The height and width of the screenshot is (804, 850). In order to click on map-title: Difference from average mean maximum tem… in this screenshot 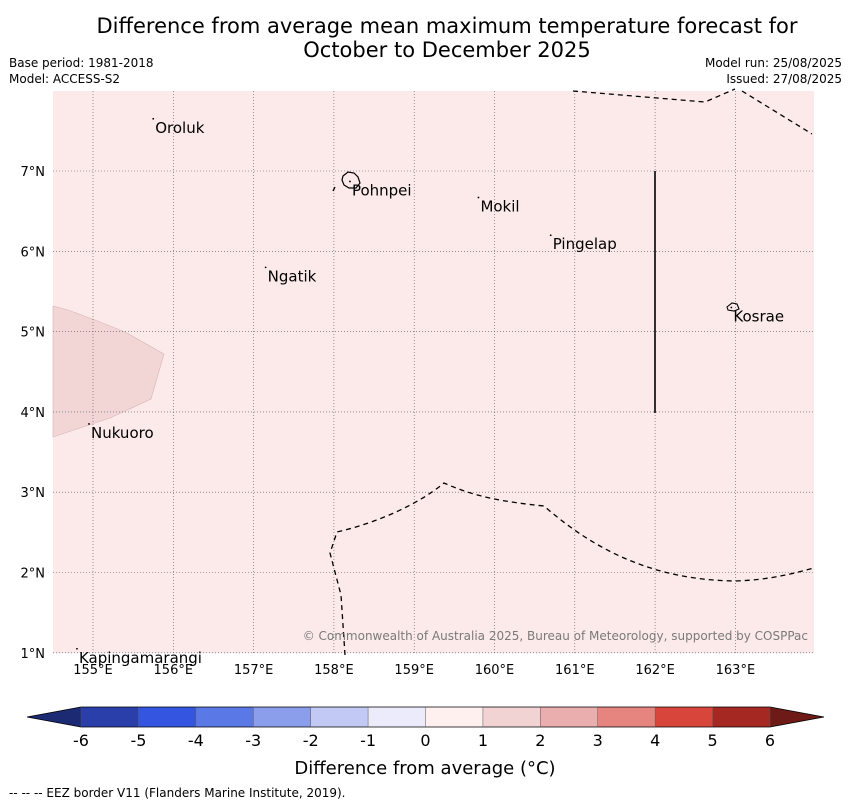, I will do `click(425, 38)`.